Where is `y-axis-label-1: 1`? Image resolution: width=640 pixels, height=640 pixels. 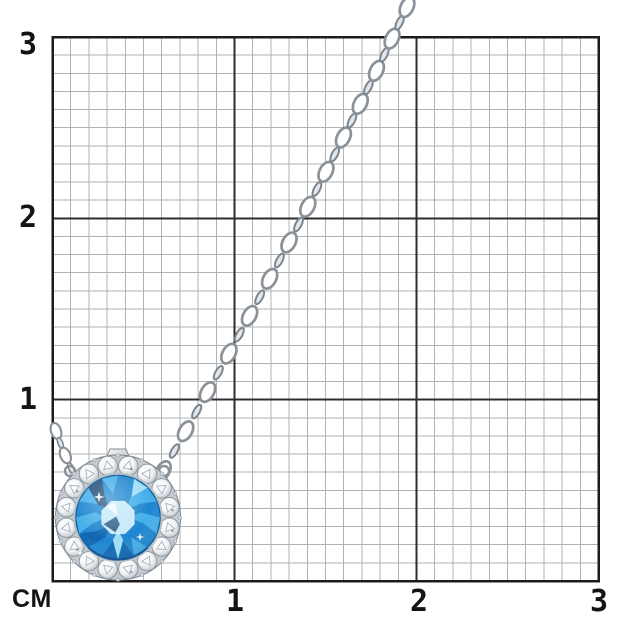
y-axis-label-1: 1 is located at coordinates (27, 399).